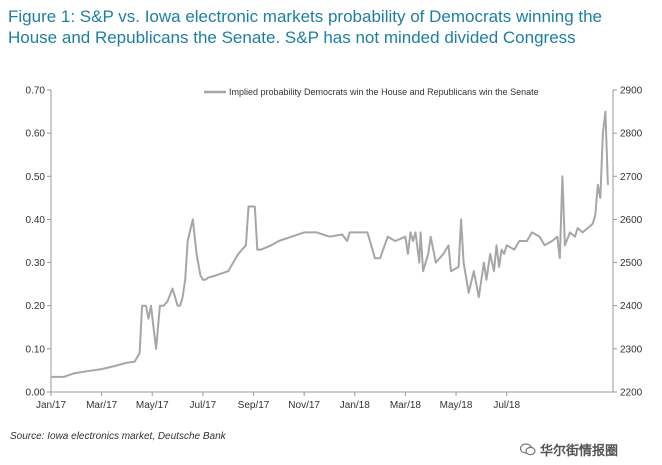 The image size is (662, 465). Describe the element at coordinates (304, 405) in the screenshot. I see `x-tick-label: Nov/17` at that location.